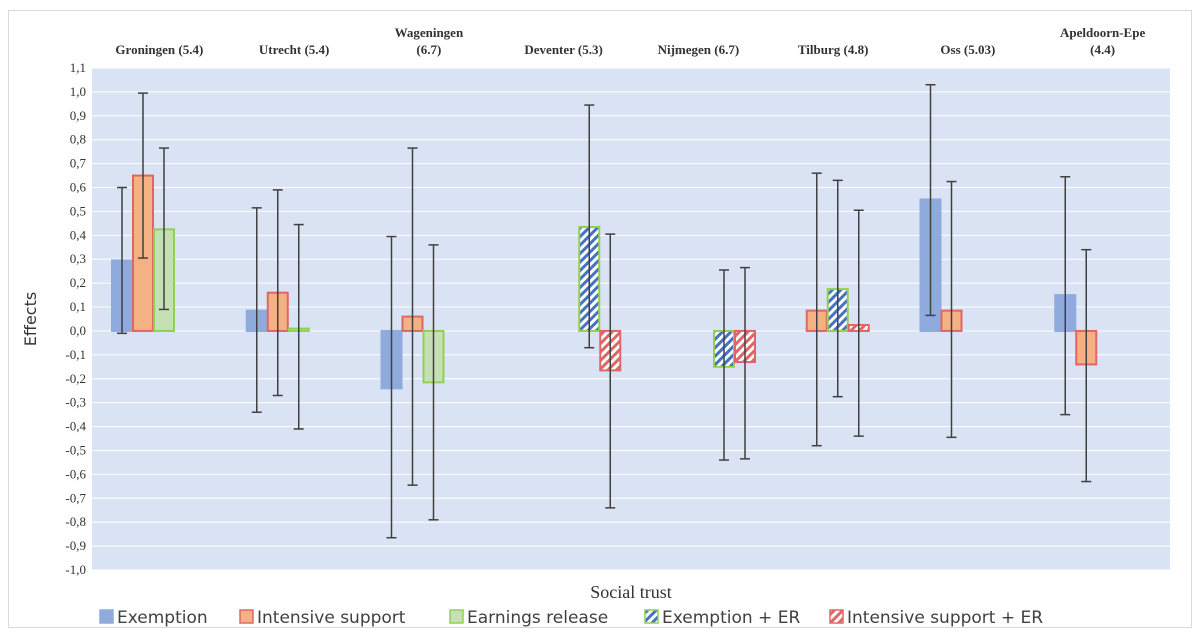 Image resolution: width=1200 pixels, height=637 pixels. What do you see at coordinates (1102, 32) in the screenshot?
I see `category-label: Apeldoorn-Epe` at bounding box center [1102, 32].